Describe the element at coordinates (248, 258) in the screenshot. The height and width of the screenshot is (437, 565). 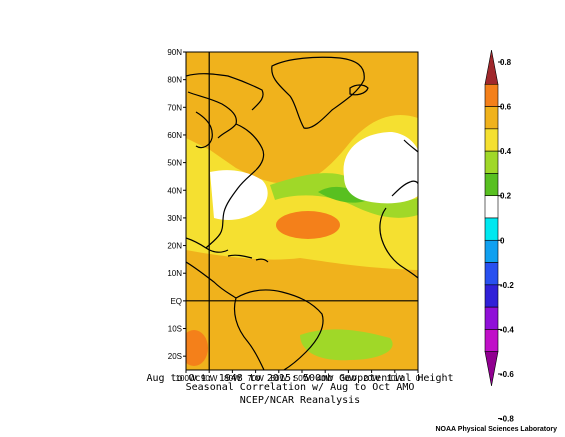
I see `caribbean-islands` at that location.